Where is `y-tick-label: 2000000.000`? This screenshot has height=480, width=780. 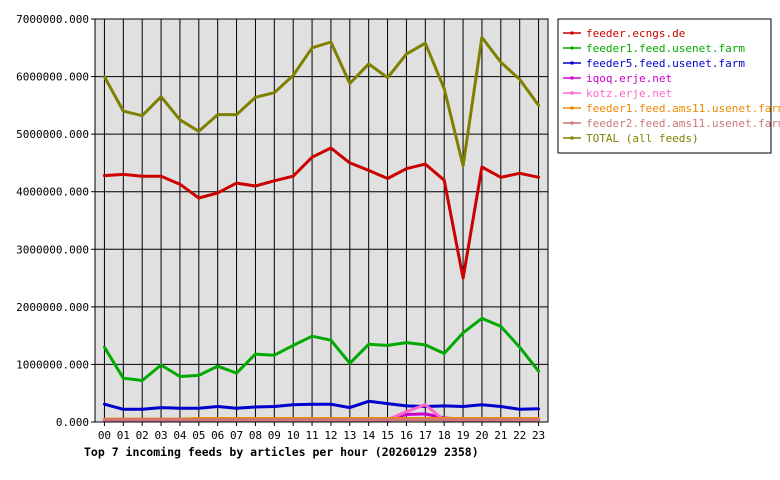 y-tick-label: 2000000.000 is located at coordinates (52, 307).